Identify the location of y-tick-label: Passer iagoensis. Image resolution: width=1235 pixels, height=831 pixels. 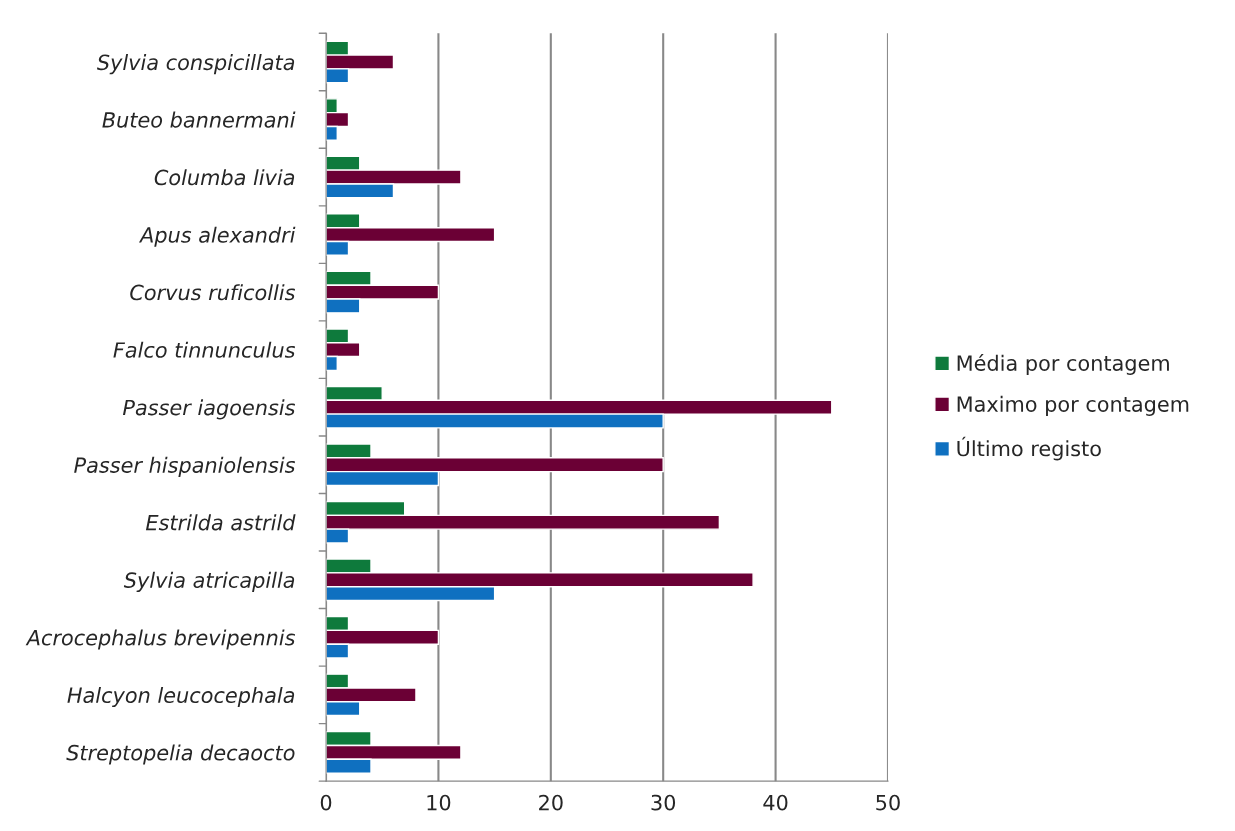
(209, 409).